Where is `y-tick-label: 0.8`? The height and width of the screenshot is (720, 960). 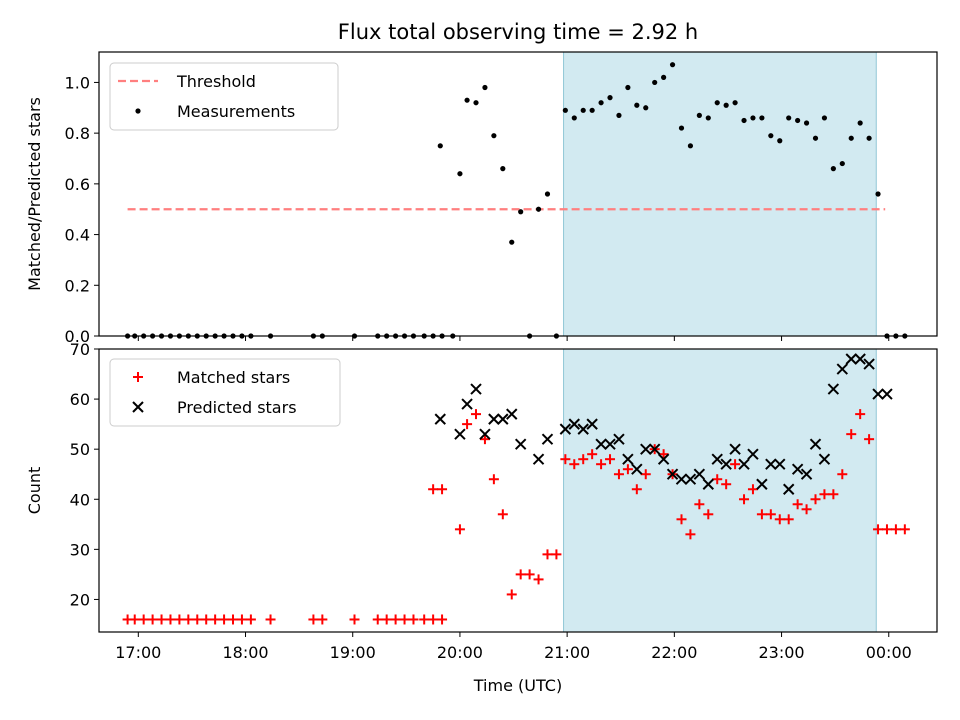
y-tick-label: 0.8 is located at coordinates (77, 133).